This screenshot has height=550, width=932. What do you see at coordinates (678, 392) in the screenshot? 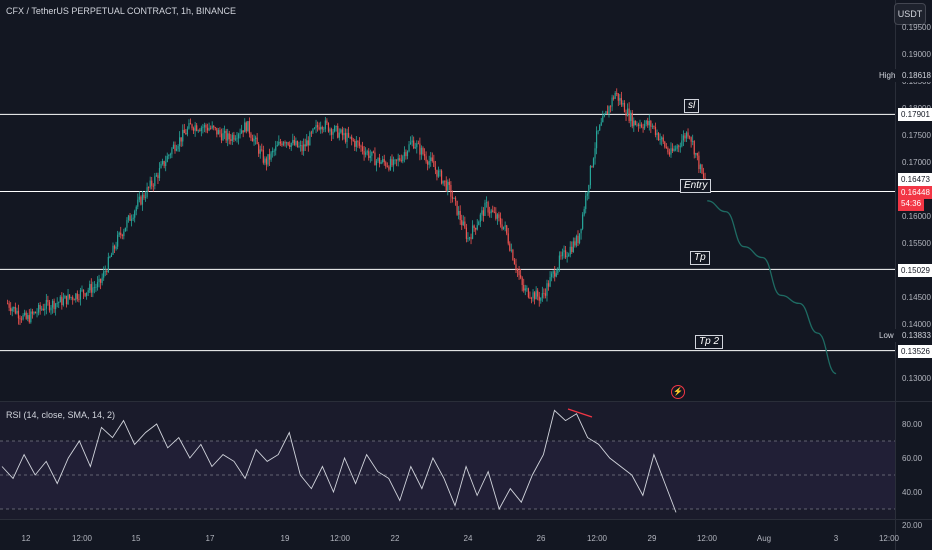
I see `flash-icon: ⚡` at bounding box center [678, 392].